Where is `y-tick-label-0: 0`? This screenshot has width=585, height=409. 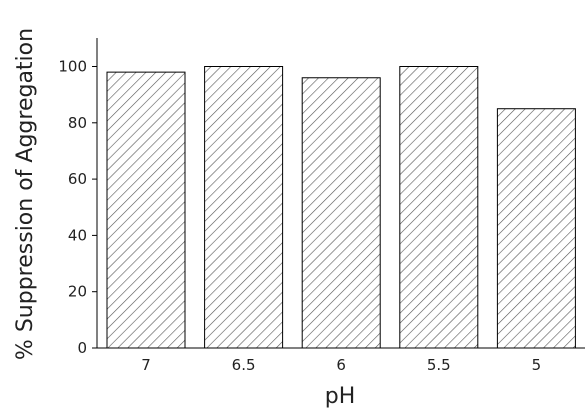
y-tick-label-0: 0 is located at coordinates (82, 348).